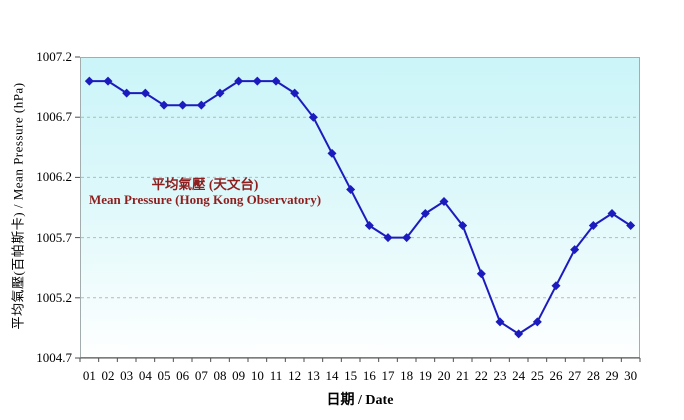 The height and width of the screenshot is (420, 684). I want to click on x-tick-label: 08, so click(220, 375).